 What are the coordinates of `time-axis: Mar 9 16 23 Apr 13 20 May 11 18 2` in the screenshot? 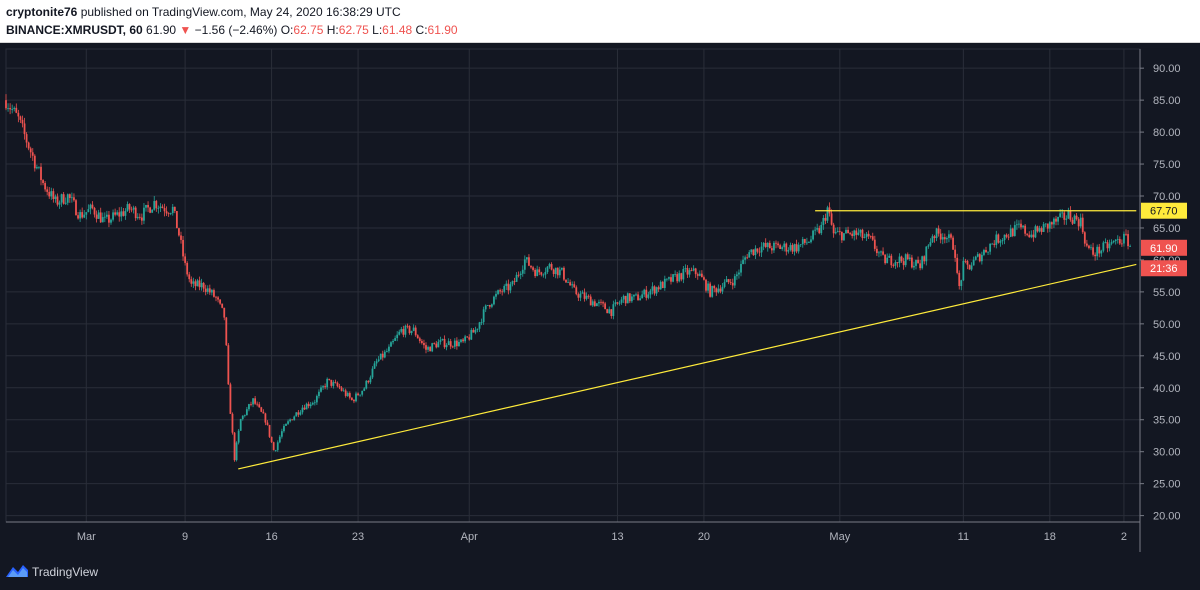 It's located at (573, 532).